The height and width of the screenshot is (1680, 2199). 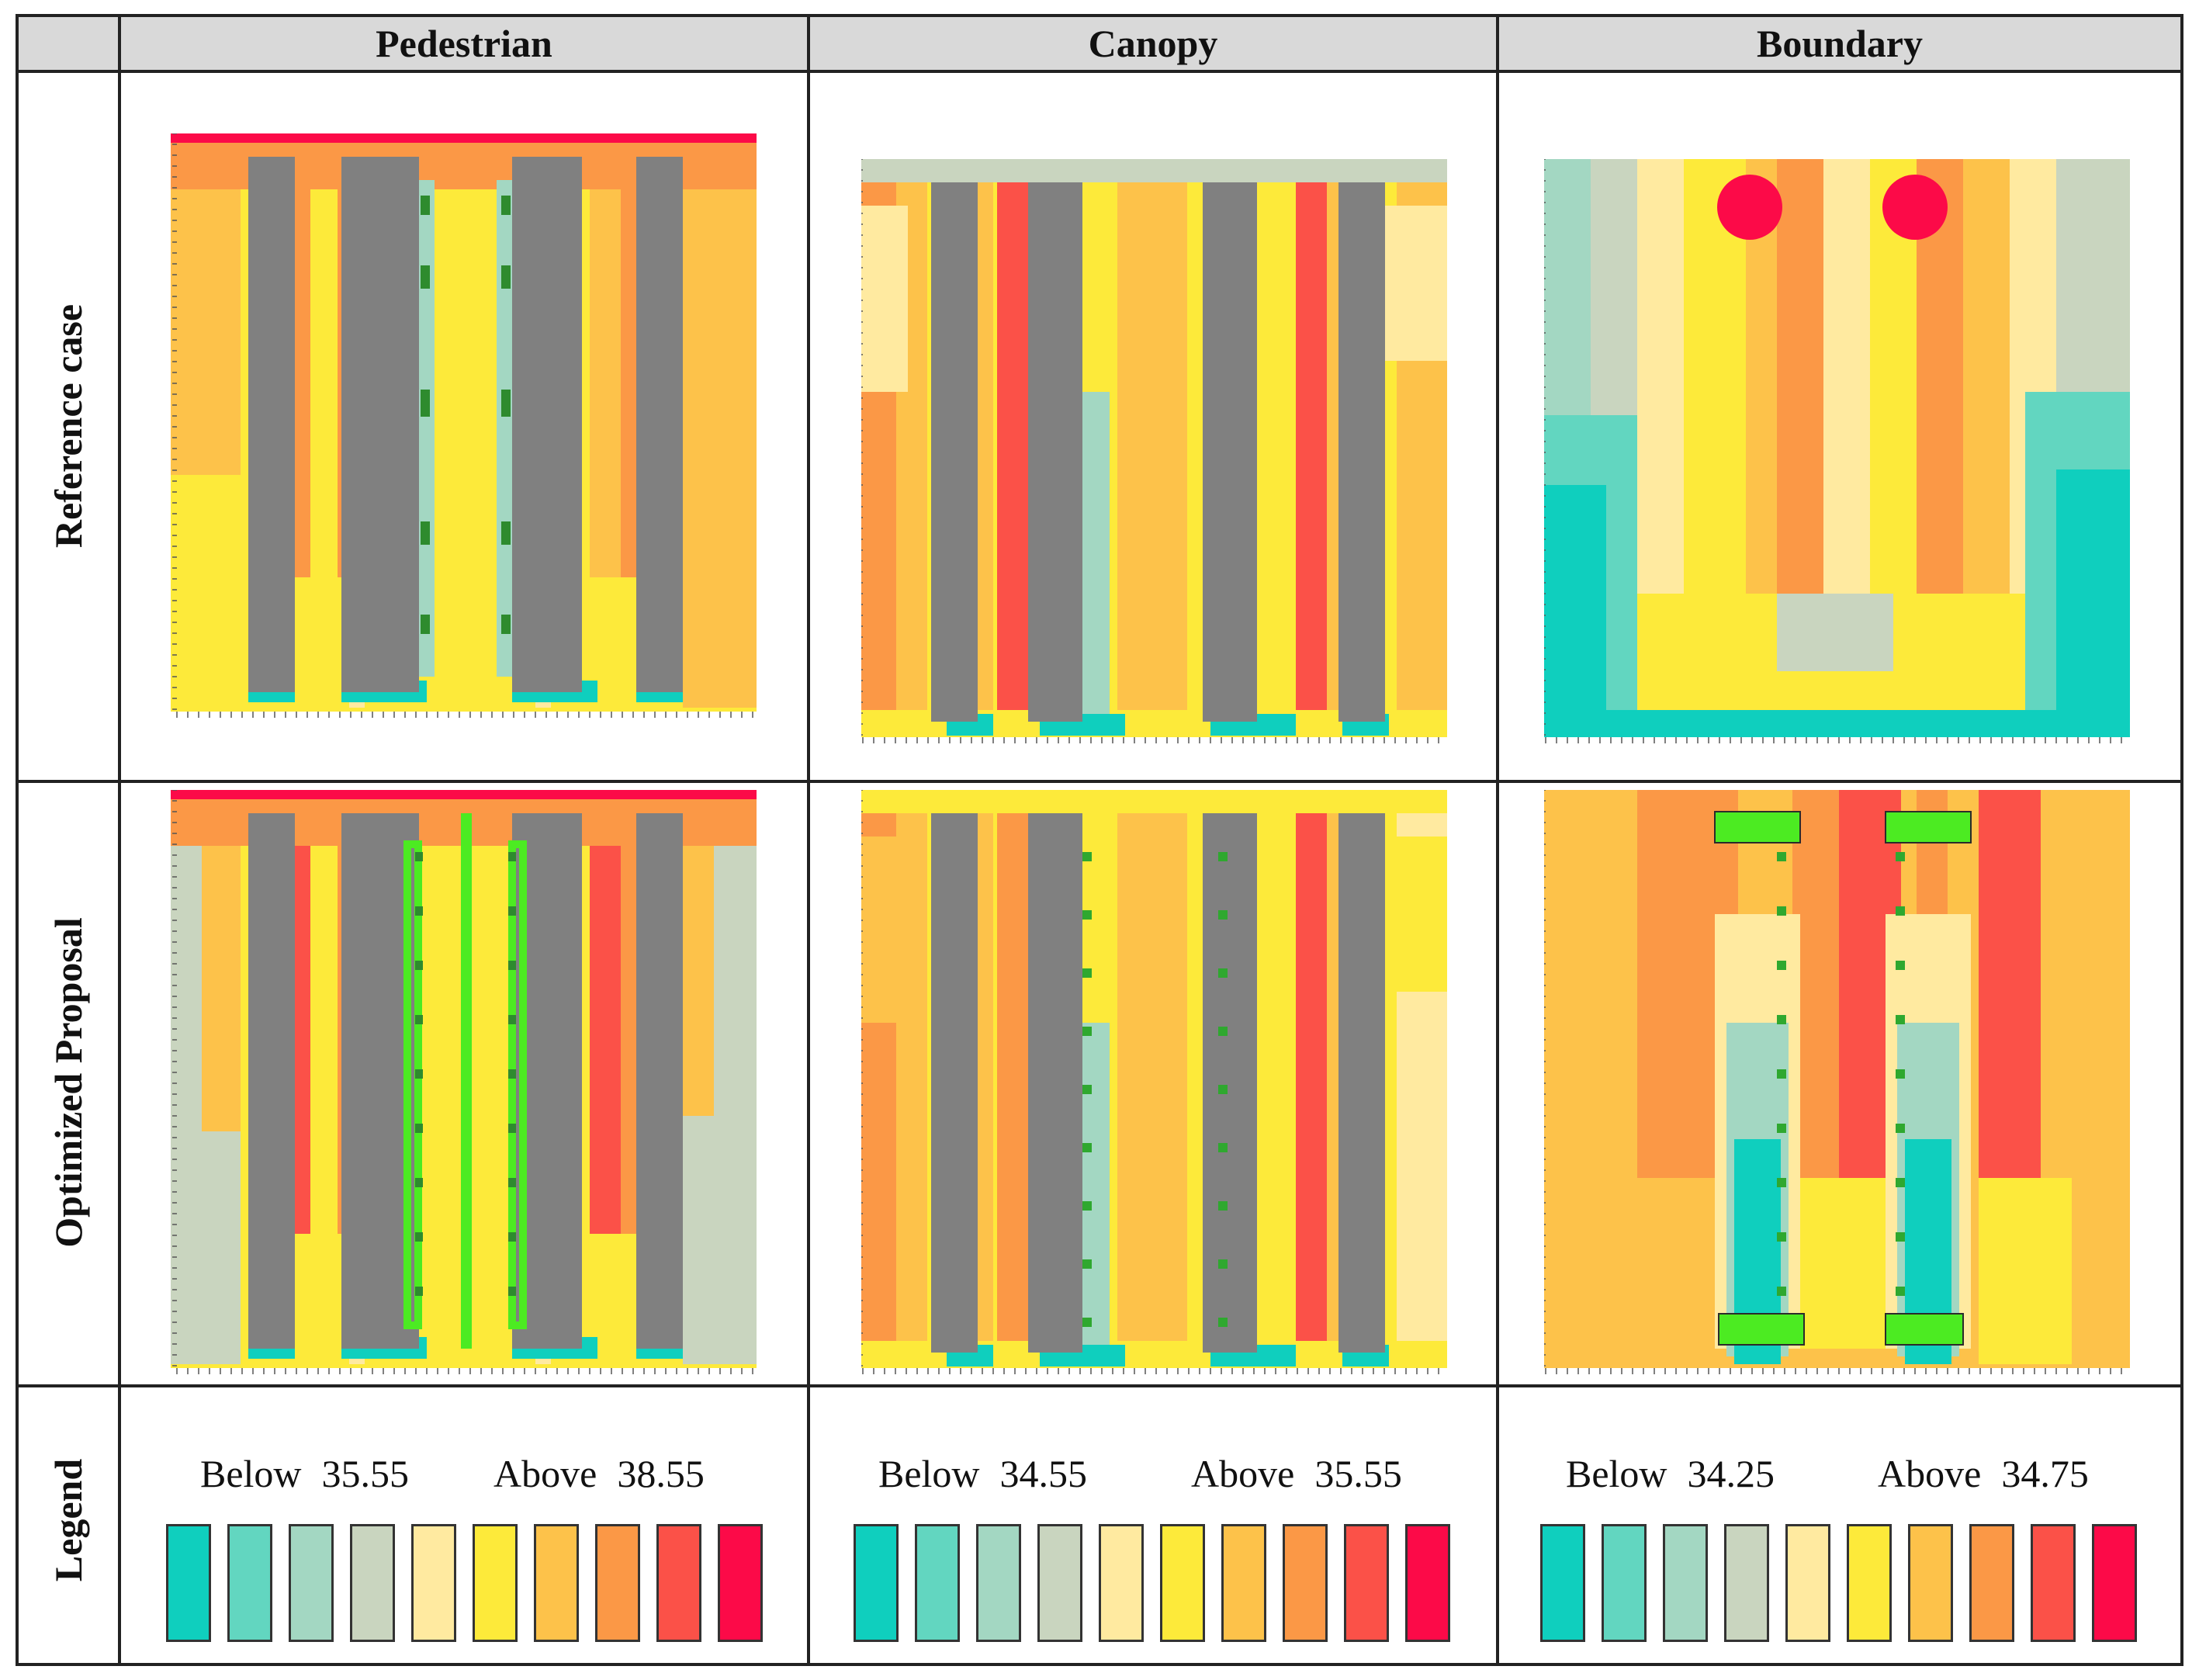 I want to click on legend-pedestrian-below: Below 35.55, so click(x=305, y=1474).